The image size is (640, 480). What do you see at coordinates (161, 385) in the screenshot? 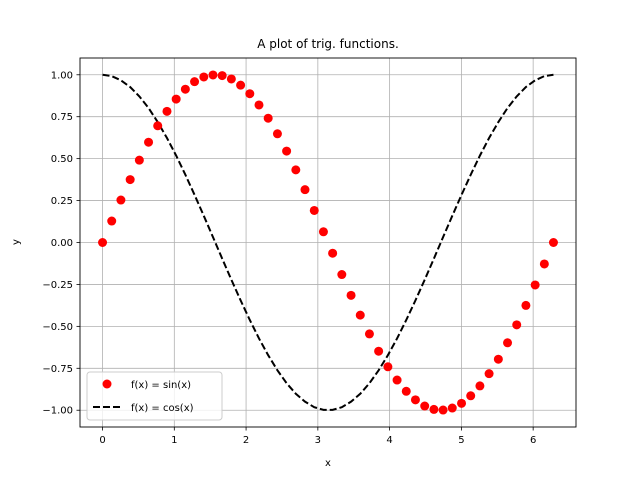
I see `legend-sin-label: f(x) = sin(x)` at bounding box center [161, 385].